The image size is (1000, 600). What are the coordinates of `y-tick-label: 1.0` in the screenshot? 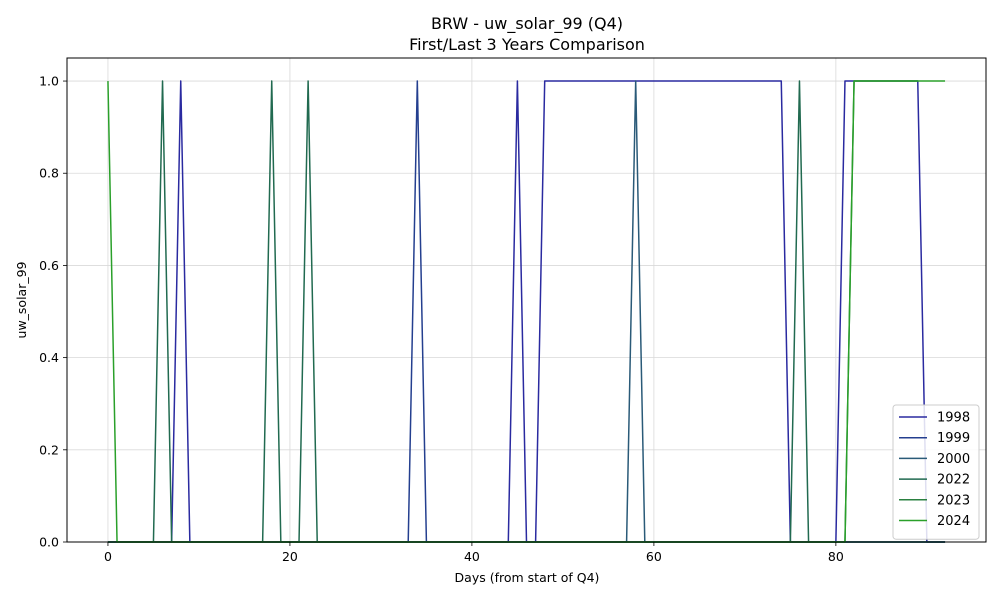 It's located at (49, 81).